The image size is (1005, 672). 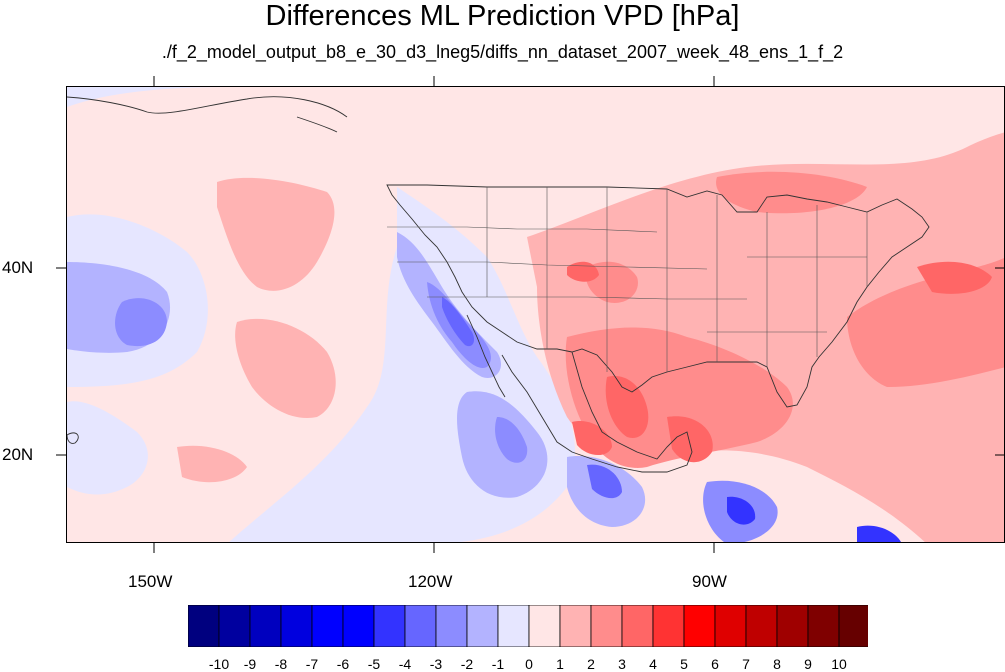 I want to click on colorbar-label: -6, so click(x=343, y=664).